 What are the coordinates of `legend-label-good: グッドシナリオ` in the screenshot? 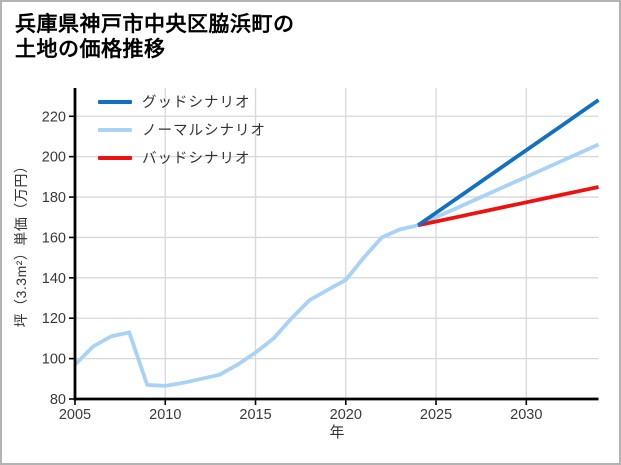 It's located at (196, 103).